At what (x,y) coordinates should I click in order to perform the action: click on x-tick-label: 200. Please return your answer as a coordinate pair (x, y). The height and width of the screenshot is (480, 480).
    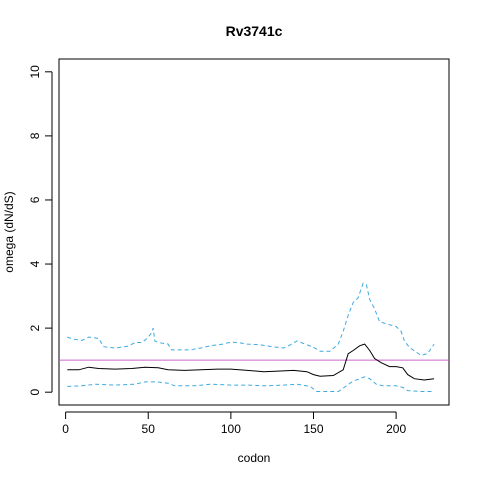
    Looking at the image, I should click on (396, 429).